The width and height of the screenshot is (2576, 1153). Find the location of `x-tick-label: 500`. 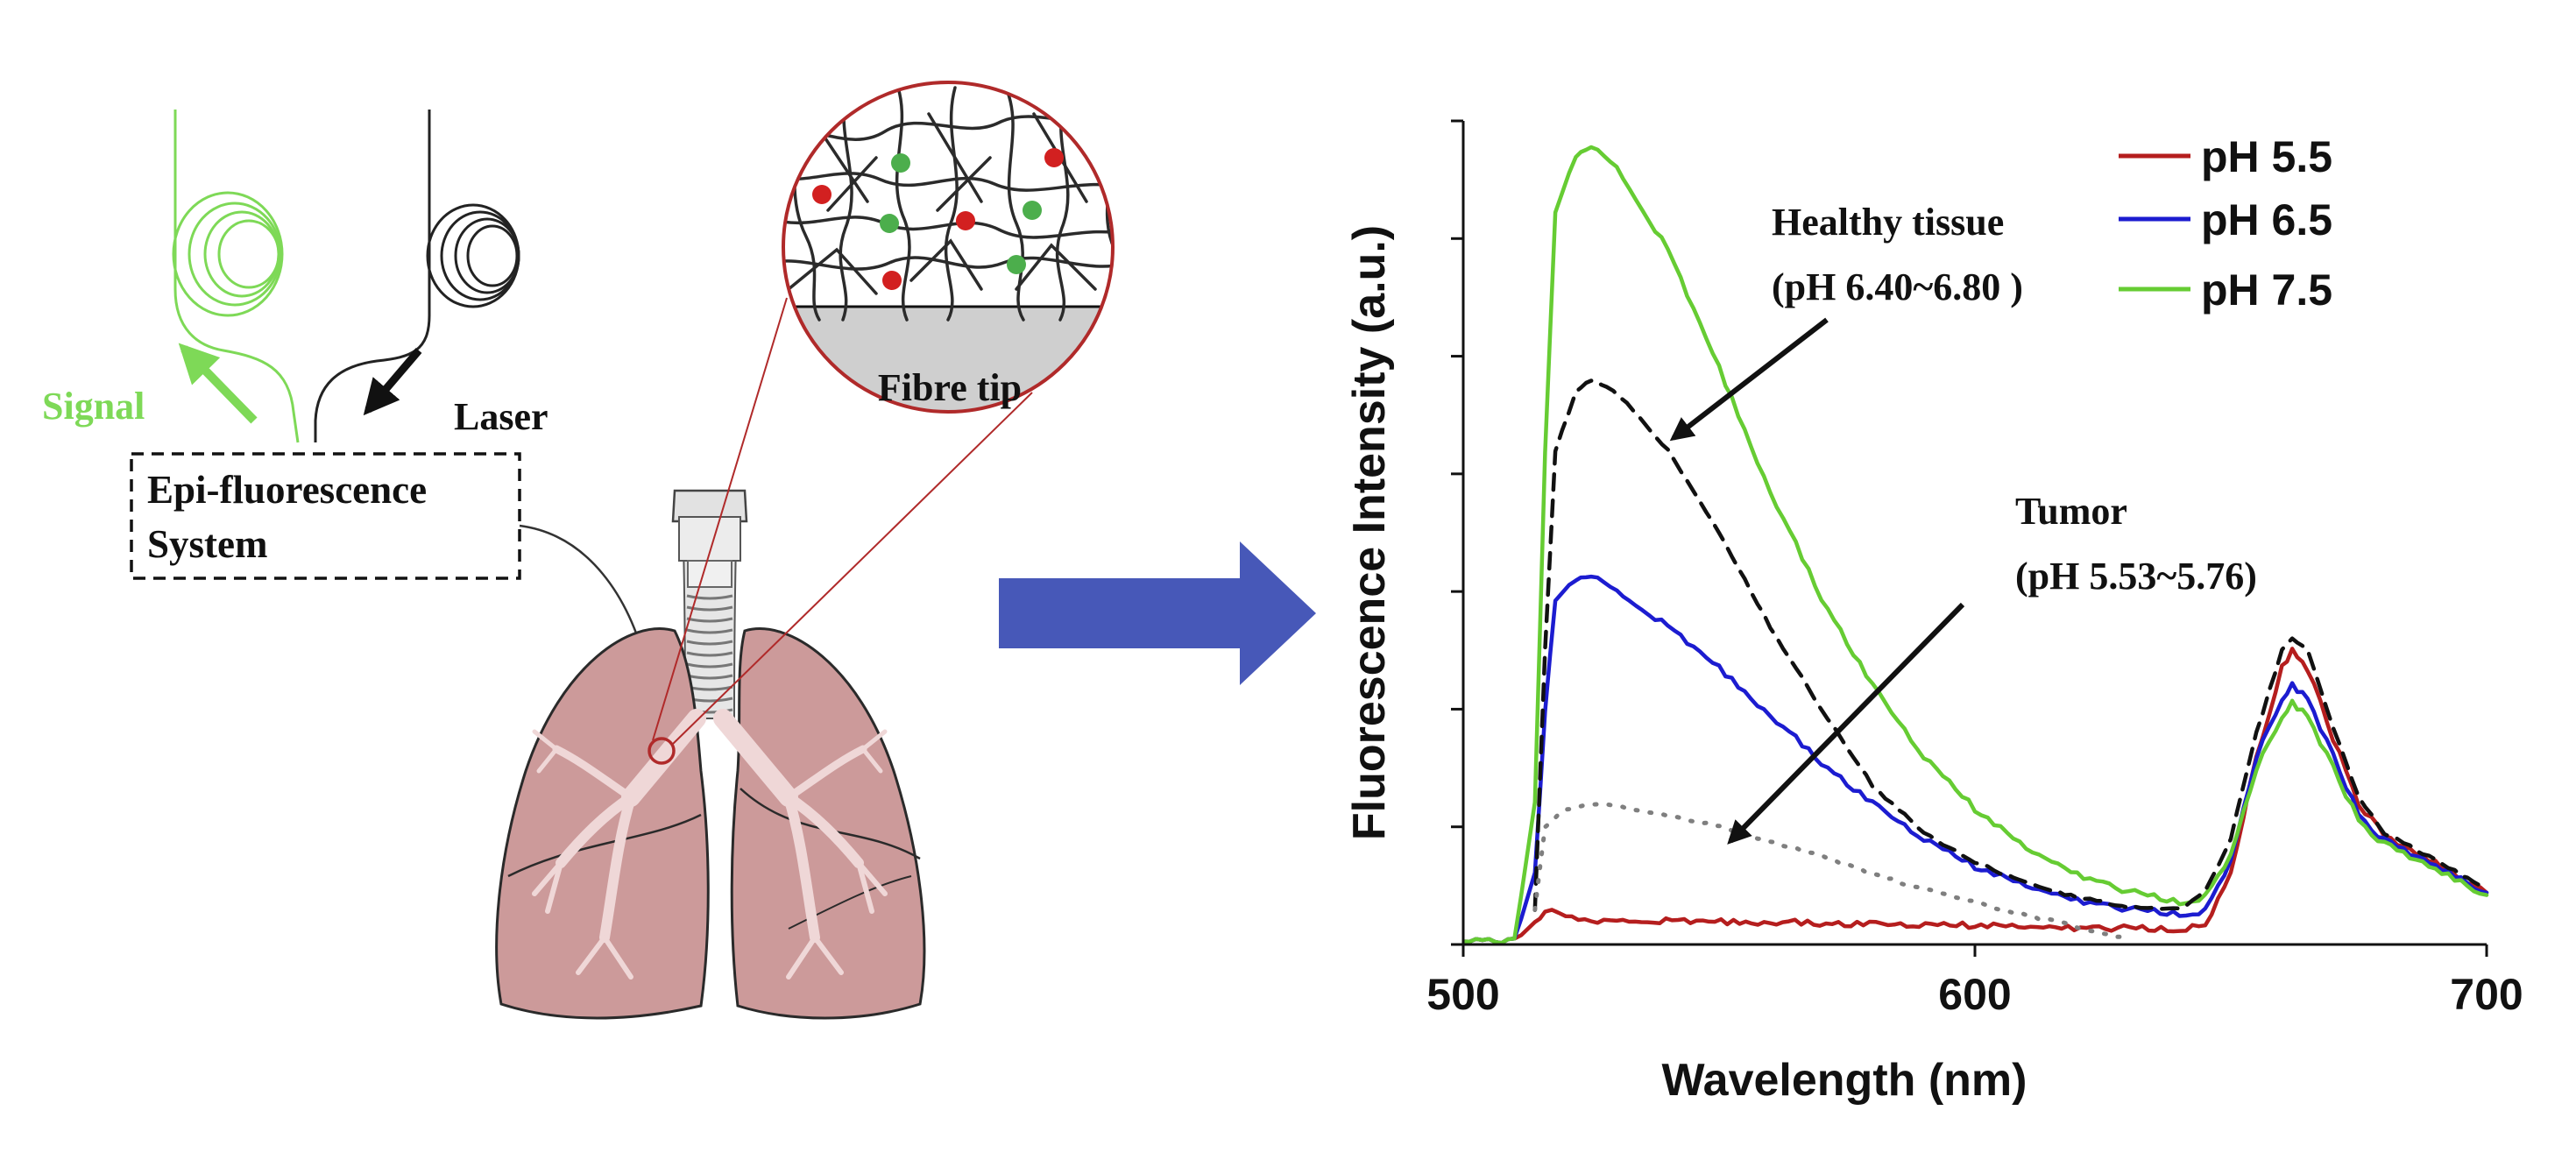

x-tick-label: 500 is located at coordinates (1462, 995).